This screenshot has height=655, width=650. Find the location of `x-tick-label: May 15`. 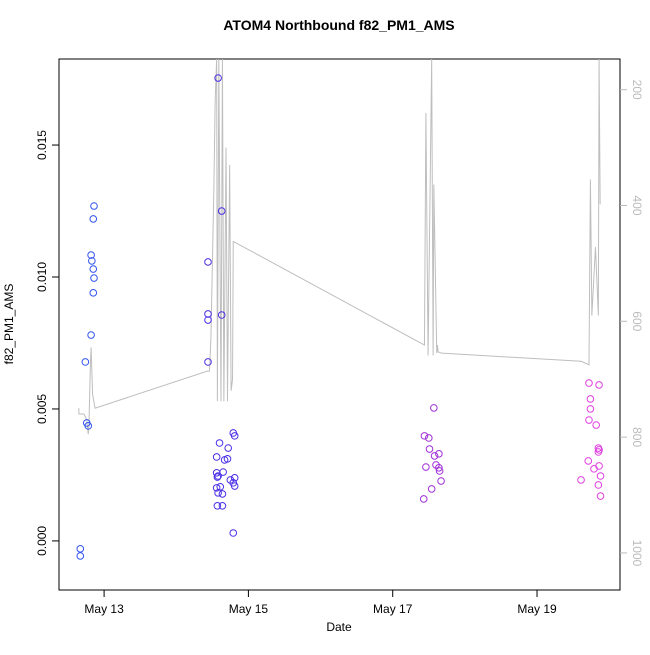

x-tick-label: May 15 is located at coordinates (249, 609).